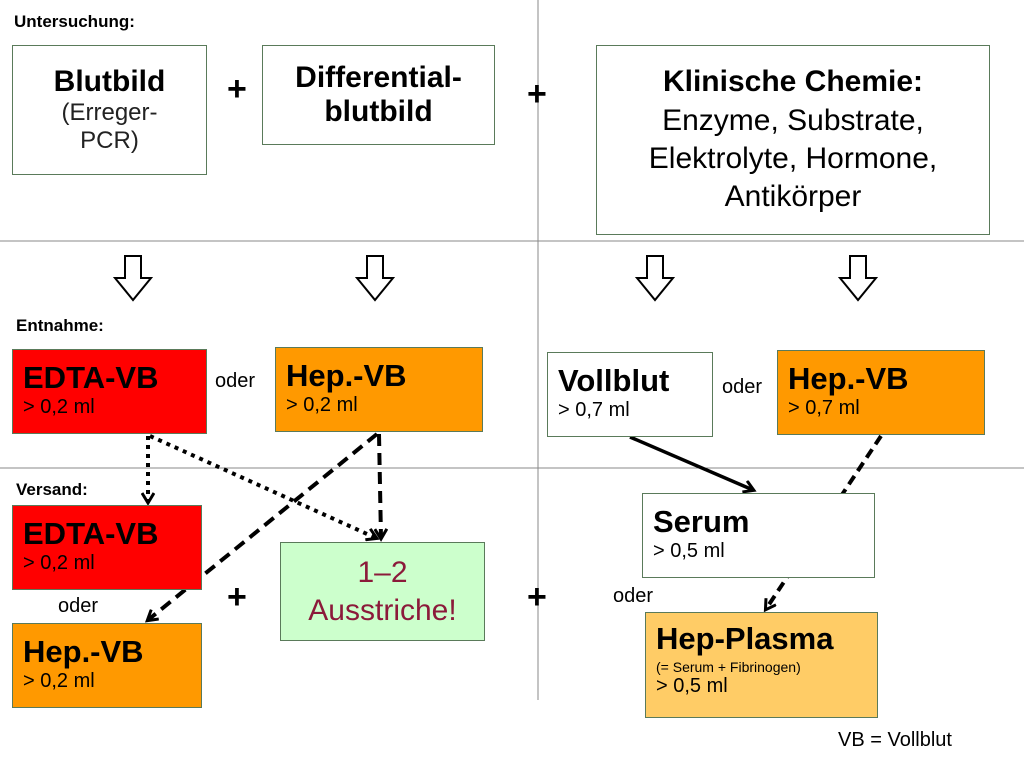 This screenshot has height=768, width=1024. Describe the element at coordinates (382, 591) in the screenshot. I see `box-ausstriche: 1–2 Ausstriche!` at that location.